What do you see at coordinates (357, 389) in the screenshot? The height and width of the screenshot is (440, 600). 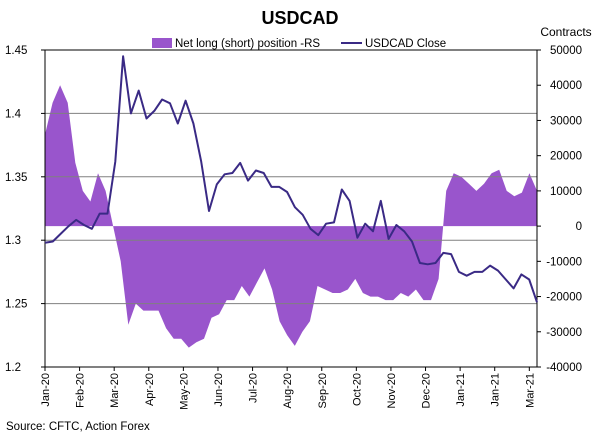 I see `x-tick-label: Oct-20` at bounding box center [357, 389].